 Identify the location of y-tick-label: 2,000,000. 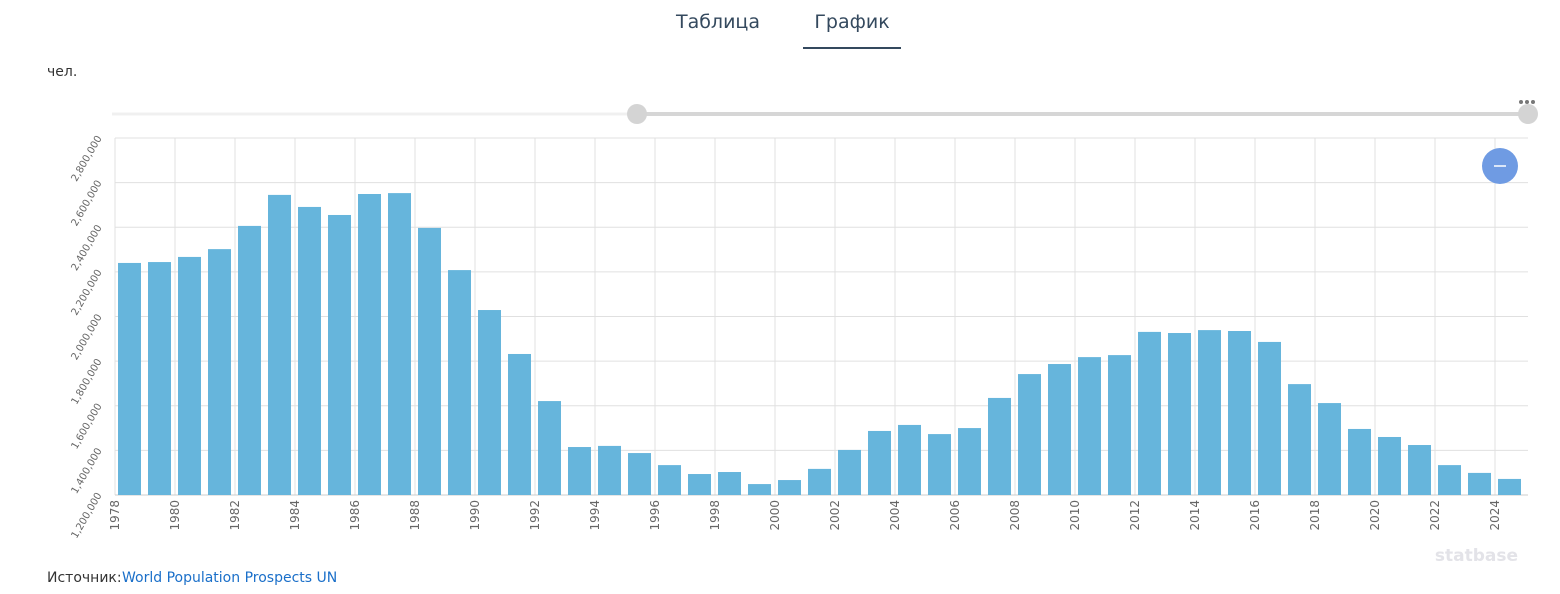
(87, 338).